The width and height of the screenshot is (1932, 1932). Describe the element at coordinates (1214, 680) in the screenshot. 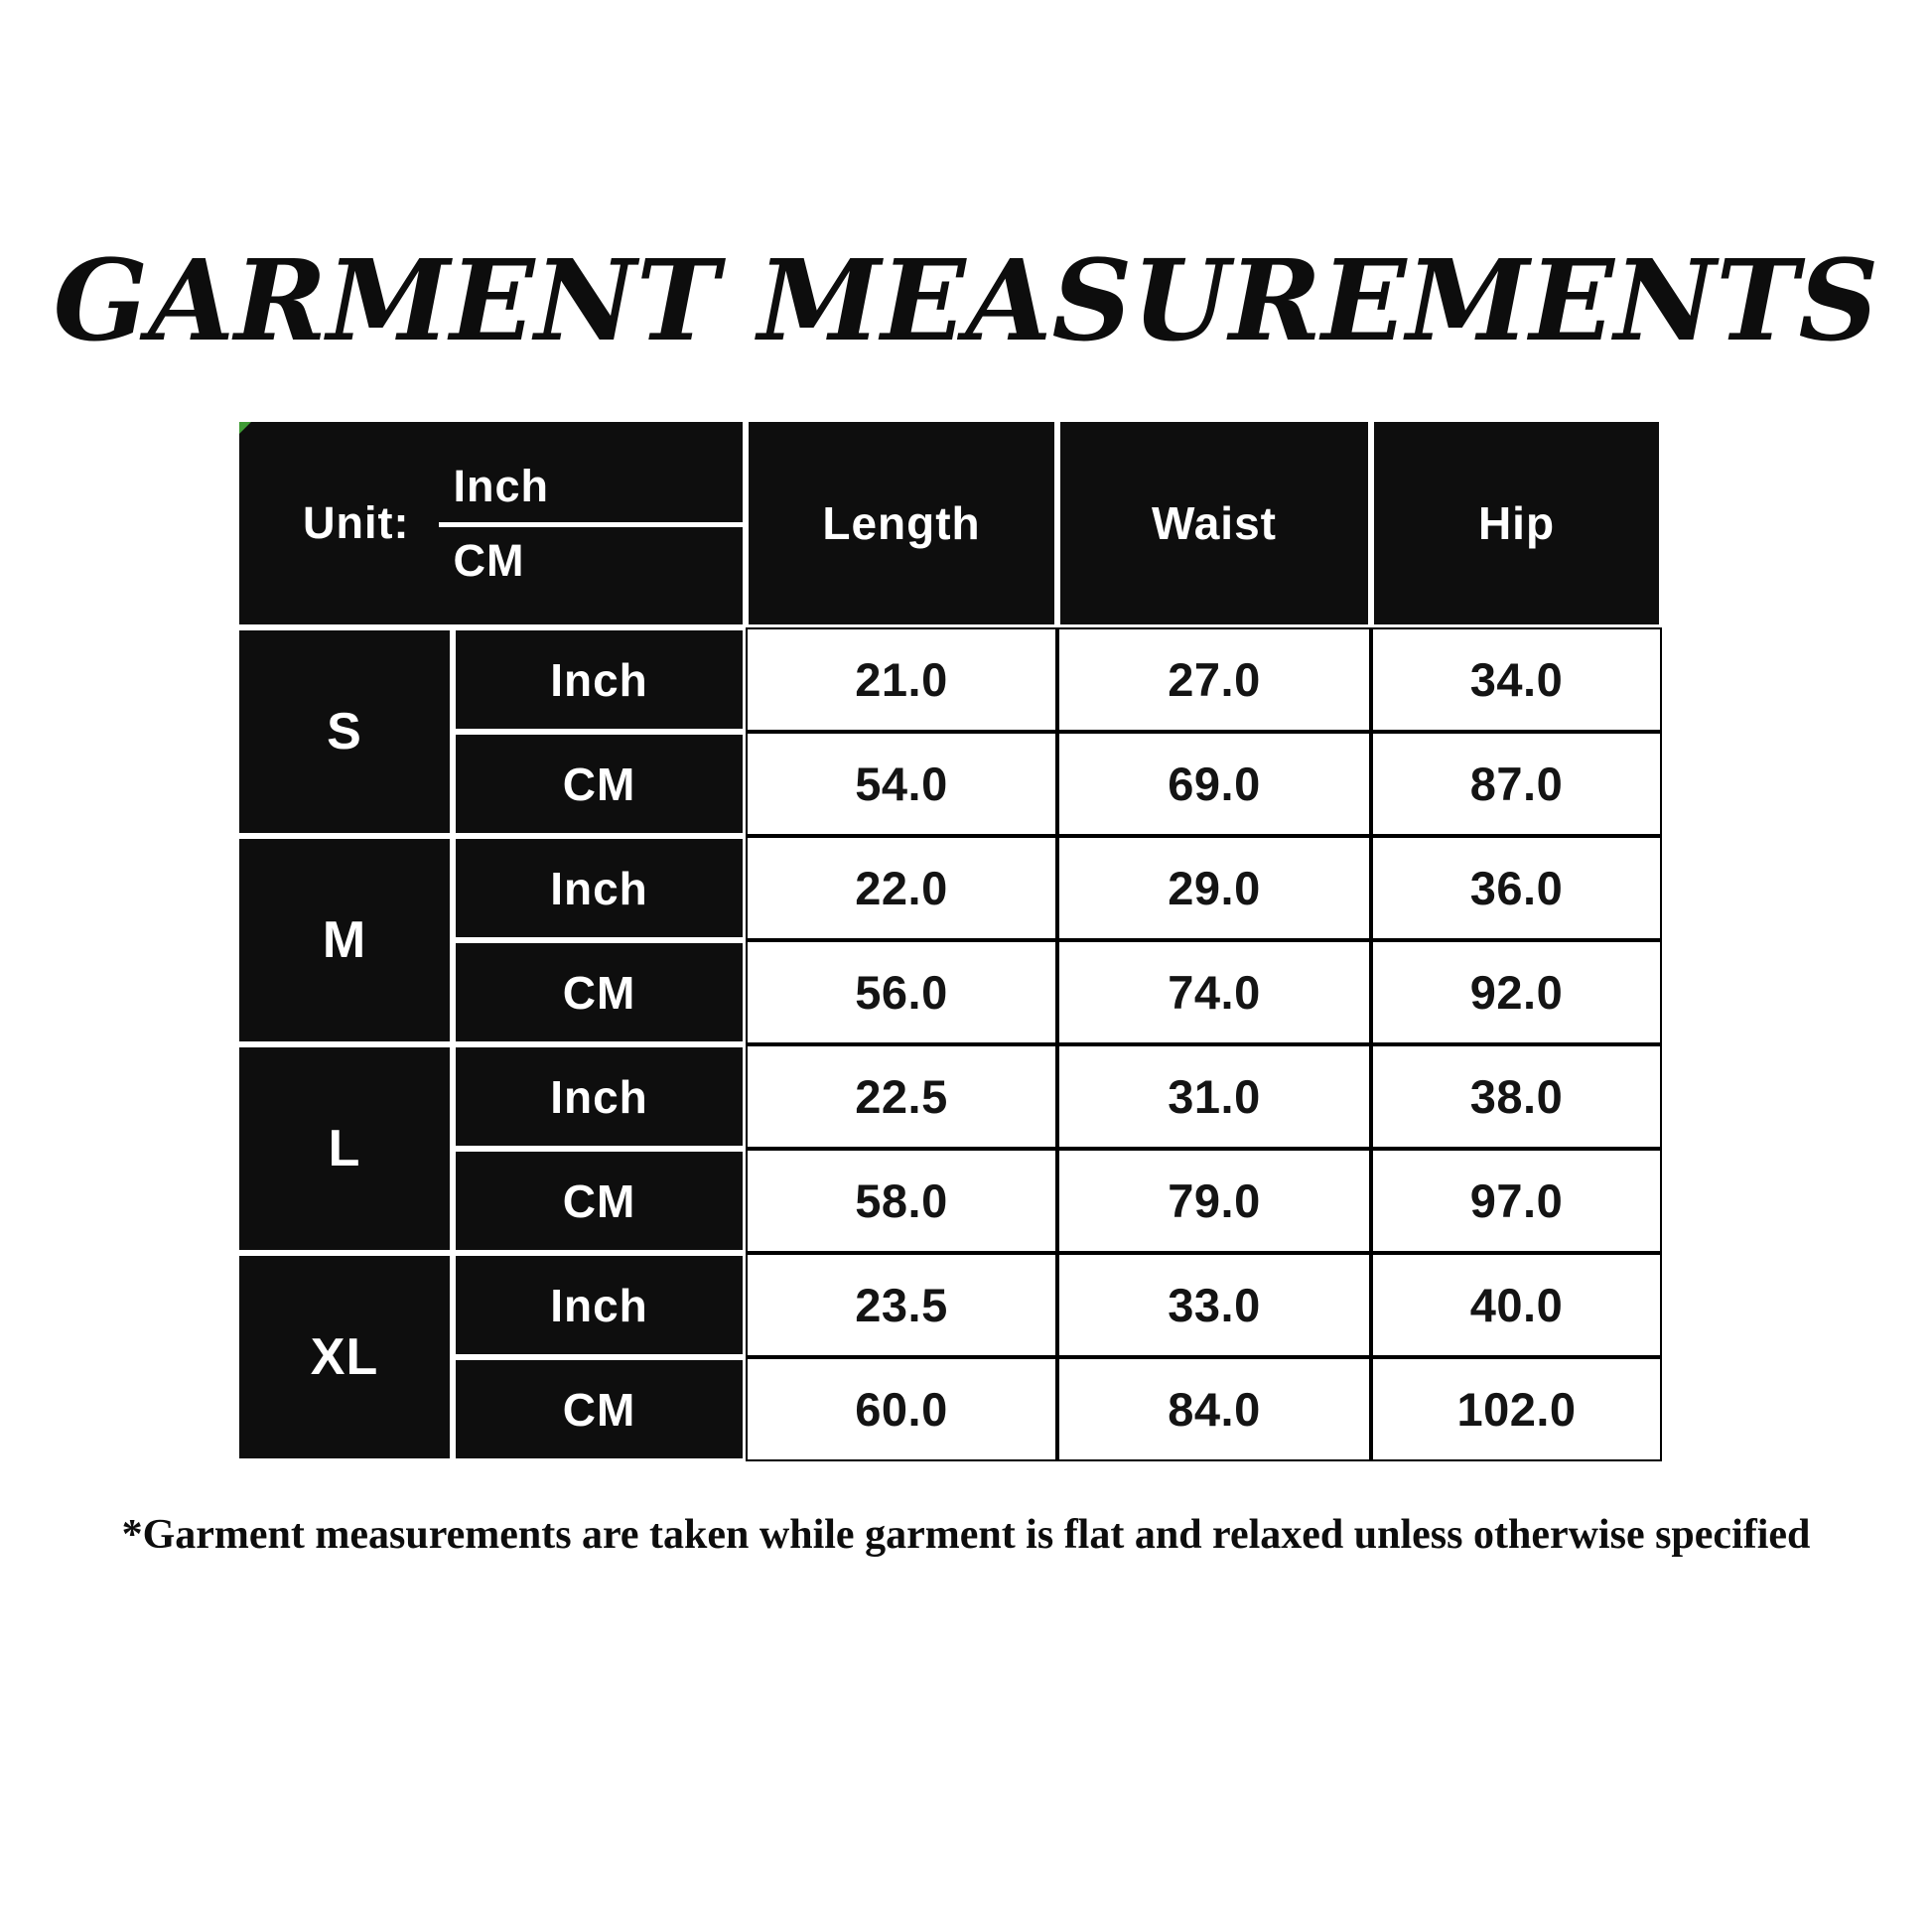

I see `value-s-inch-waist: 27.0` at that location.